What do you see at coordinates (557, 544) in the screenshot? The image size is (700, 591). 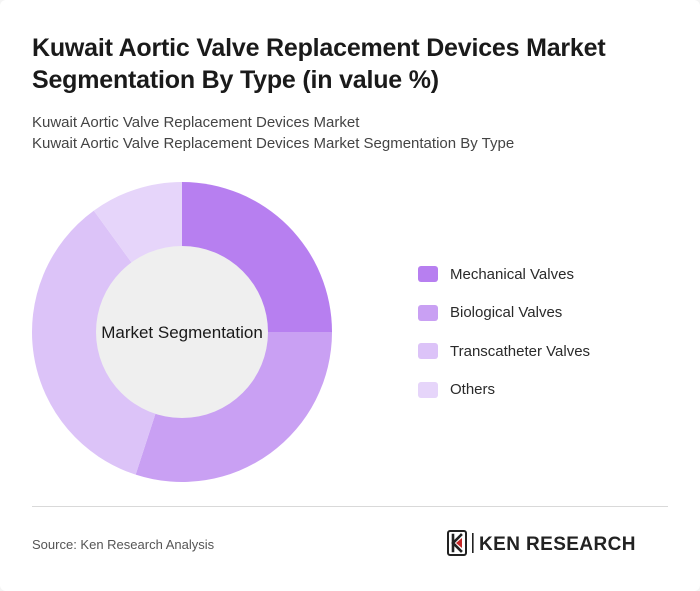 I see `ken-research-logo-text: KEN RESEARCH` at bounding box center [557, 544].